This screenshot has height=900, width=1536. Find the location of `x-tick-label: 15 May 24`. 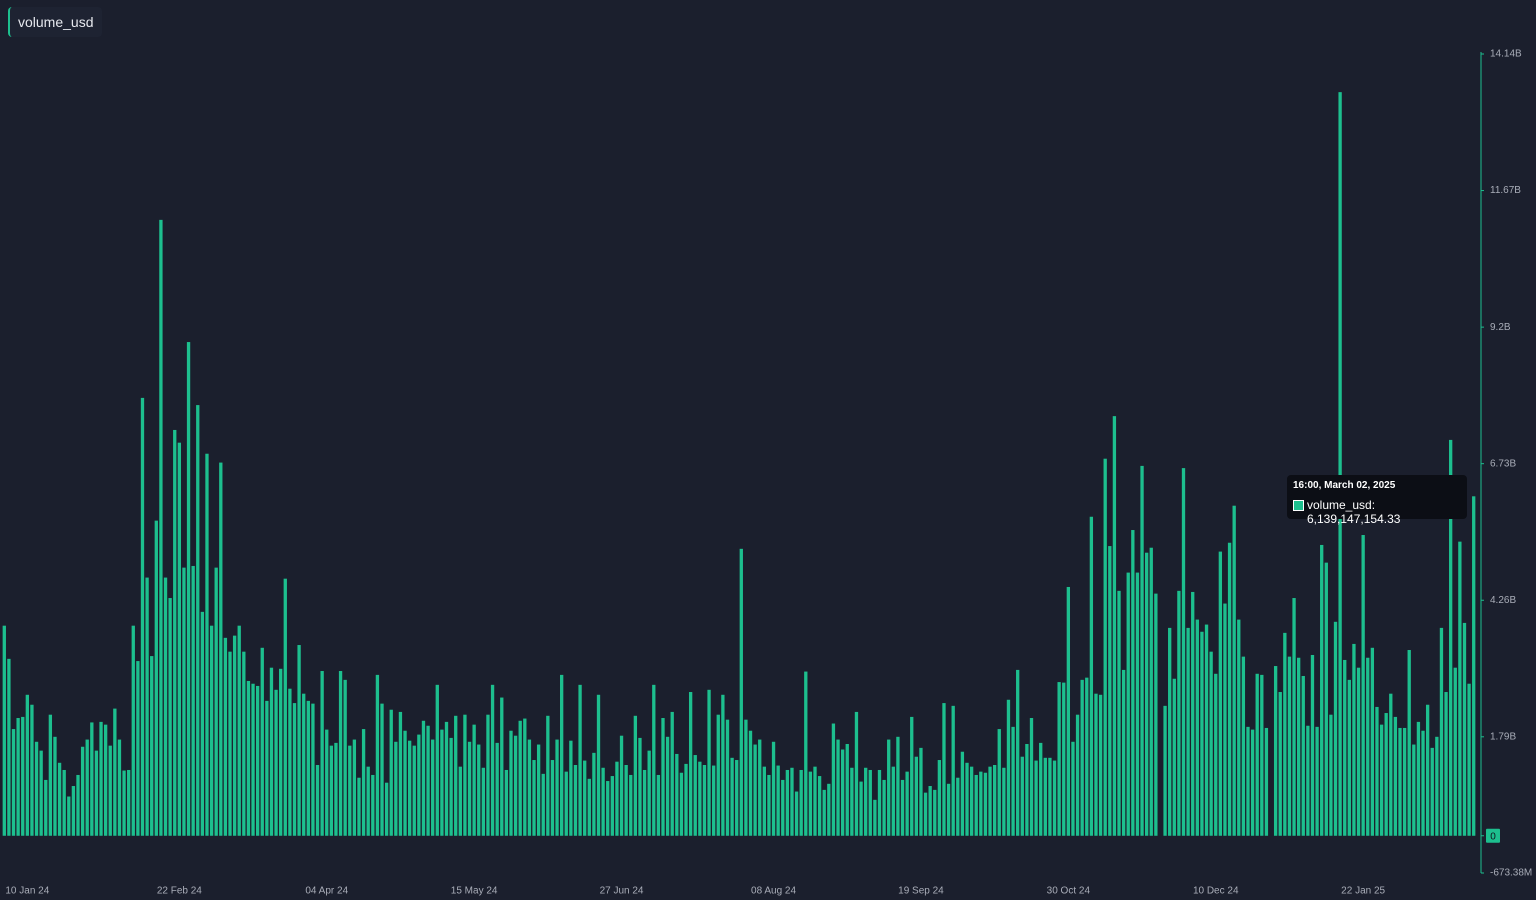

x-tick-label: 15 May 24 is located at coordinates (474, 891).